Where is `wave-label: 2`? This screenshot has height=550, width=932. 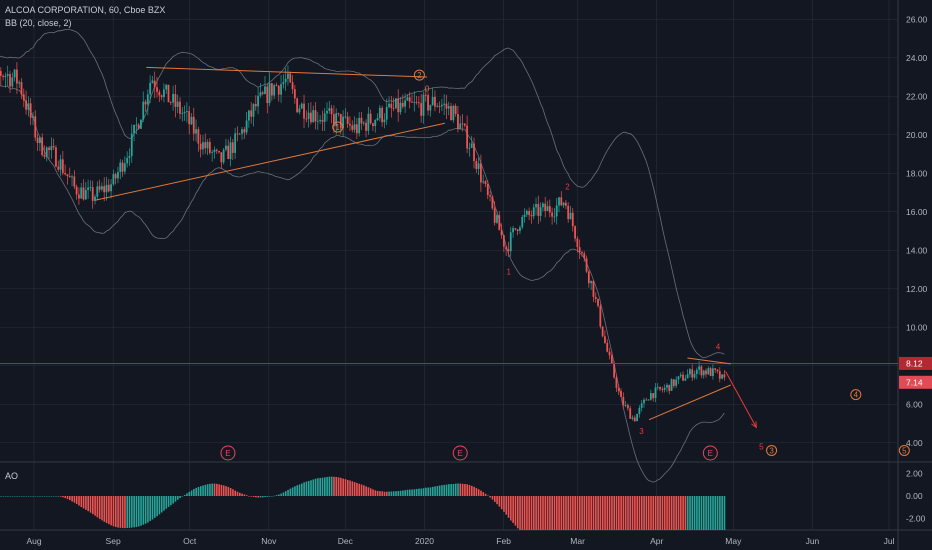 wave-label: 2 is located at coordinates (567, 187).